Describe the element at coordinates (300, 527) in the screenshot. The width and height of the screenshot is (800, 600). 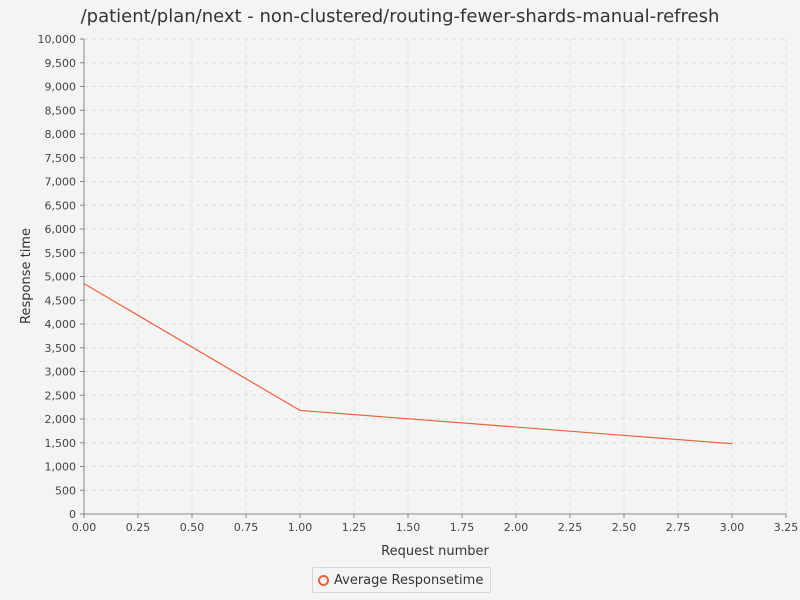
I see `x-tick-label: 1.00` at that location.